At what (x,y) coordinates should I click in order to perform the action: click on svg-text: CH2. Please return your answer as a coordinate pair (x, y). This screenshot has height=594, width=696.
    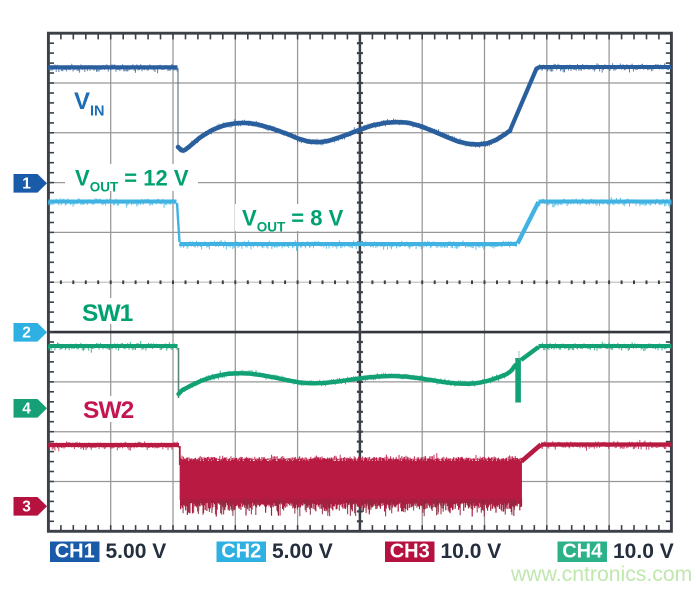
    Looking at the image, I should click on (241, 552).